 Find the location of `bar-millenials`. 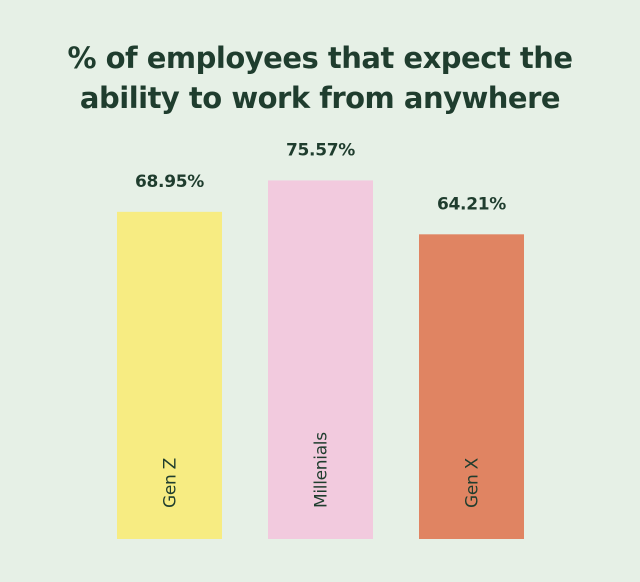

bar-millenials is located at coordinates (320, 359).